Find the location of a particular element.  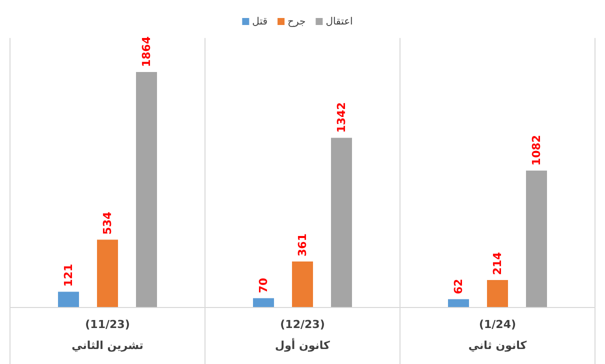

data-label: 1082 is located at coordinates (536, 150).